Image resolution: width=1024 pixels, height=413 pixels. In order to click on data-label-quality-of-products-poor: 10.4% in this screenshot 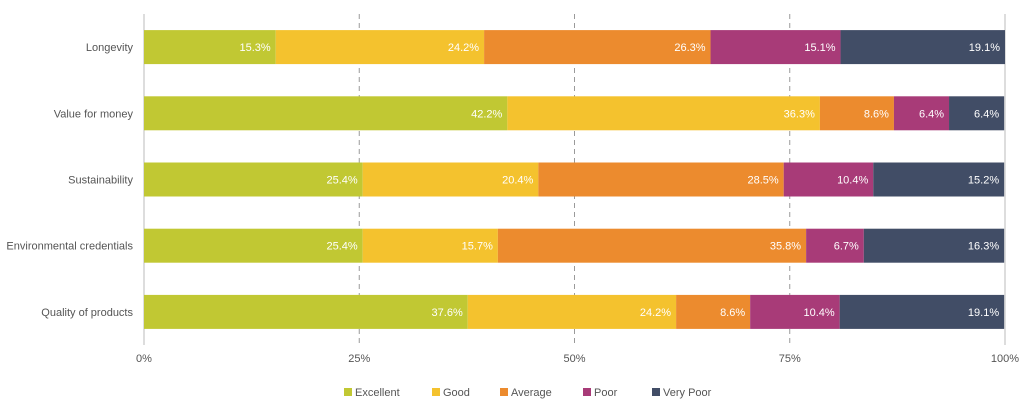, I will do `click(818, 313)`.